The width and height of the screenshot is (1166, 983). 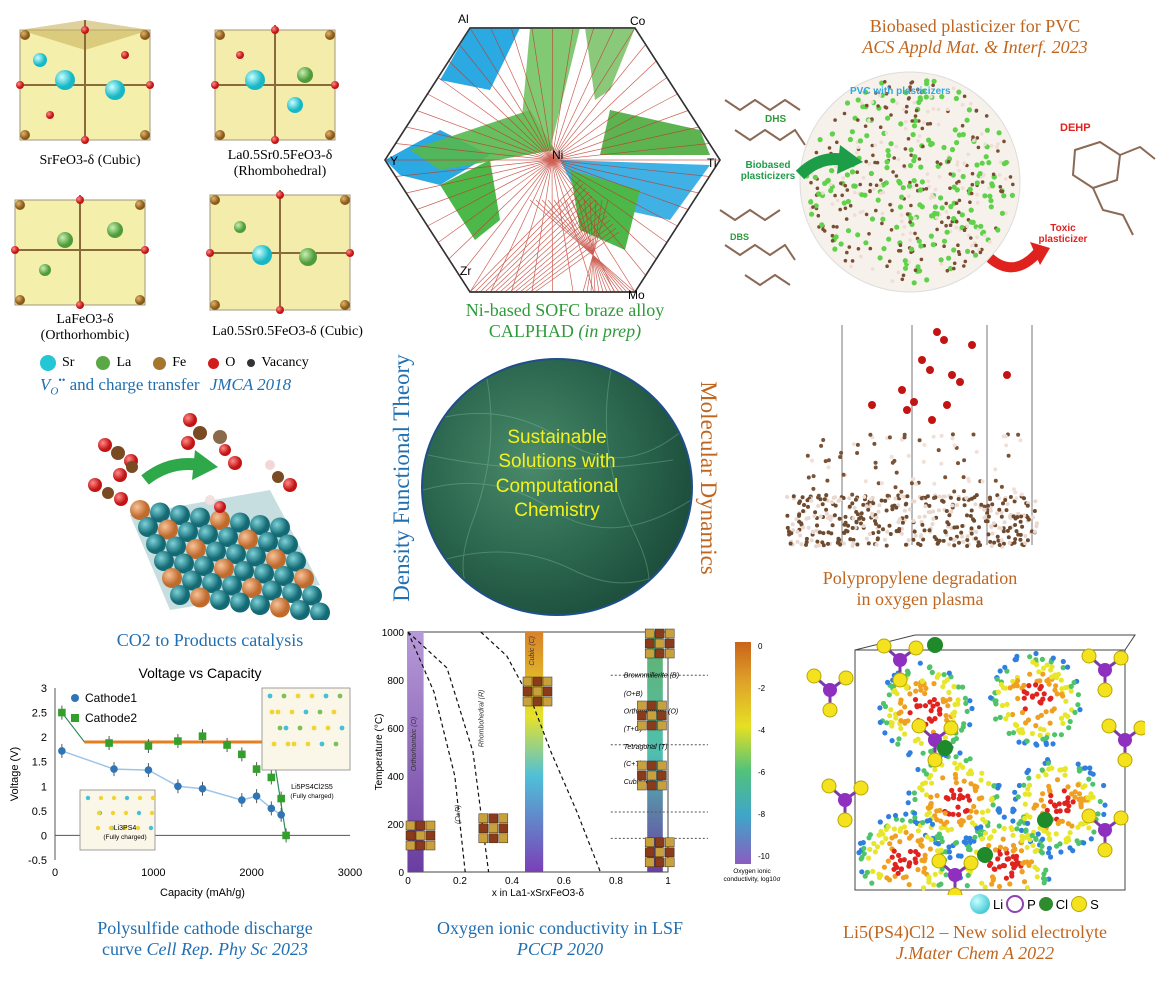 What do you see at coordinates (166, 386) in the screenshot?
I see `dft-caption: VO•• and charge transfer JMCA 2018` at bounding box center [166, 386].